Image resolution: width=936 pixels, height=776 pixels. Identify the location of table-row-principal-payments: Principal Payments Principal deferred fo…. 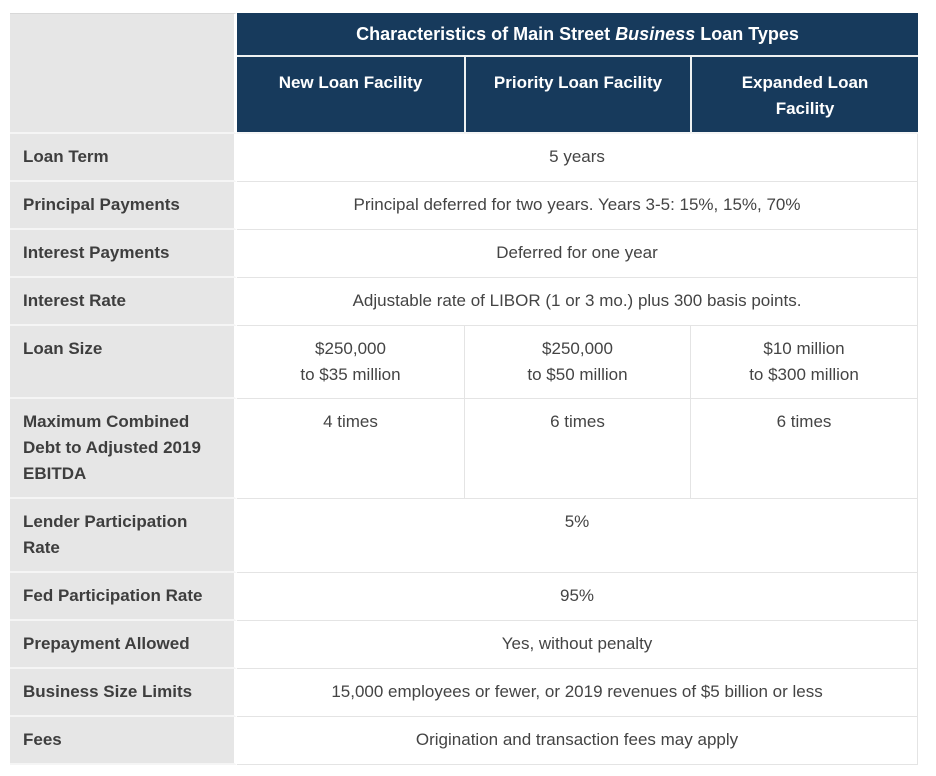
(464, 206).